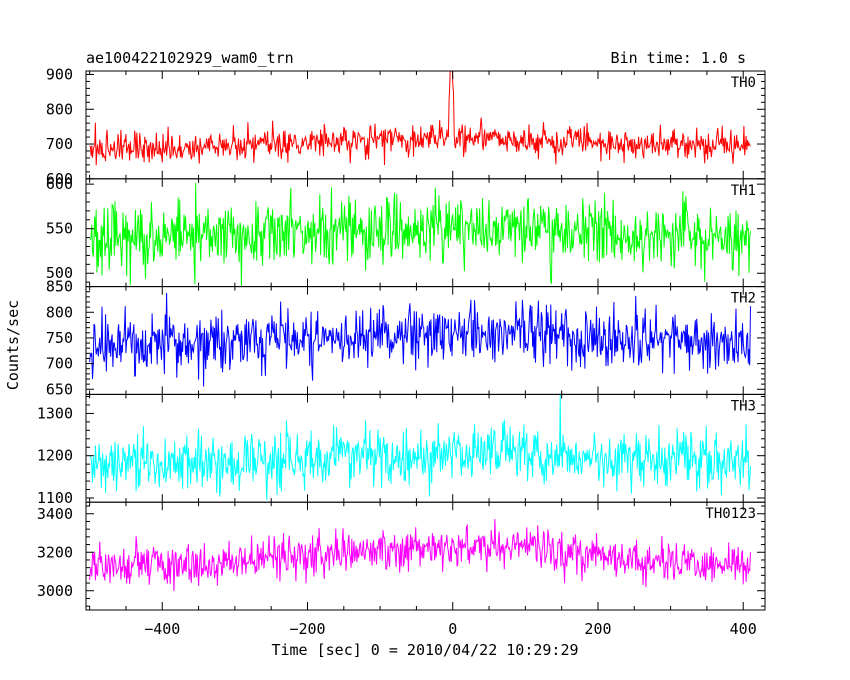  What do you see at coordinates (59, 389) in the screenshot?
I see `y-tick-label: 650` at bounding box center [59, 389].